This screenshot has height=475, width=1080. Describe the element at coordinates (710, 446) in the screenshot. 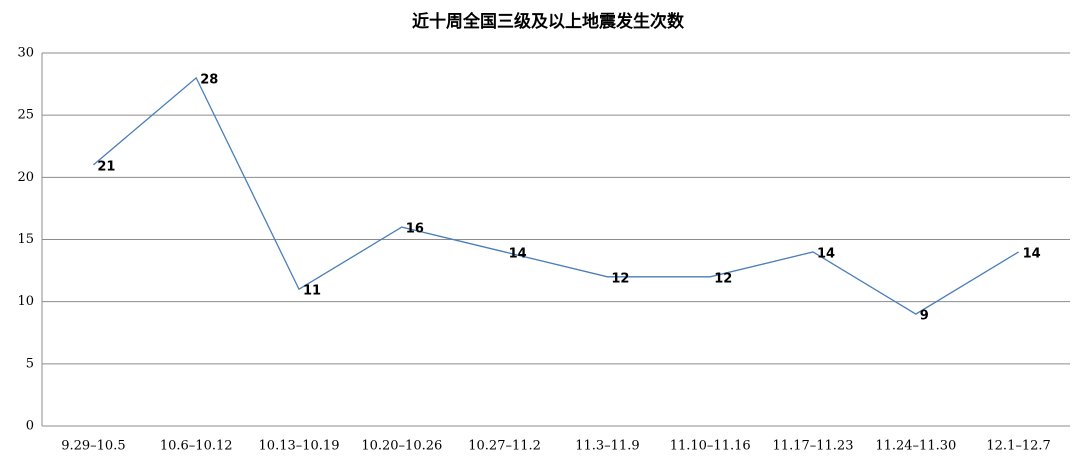

I see `x-tick-label: 11.10–11.16` at that location.